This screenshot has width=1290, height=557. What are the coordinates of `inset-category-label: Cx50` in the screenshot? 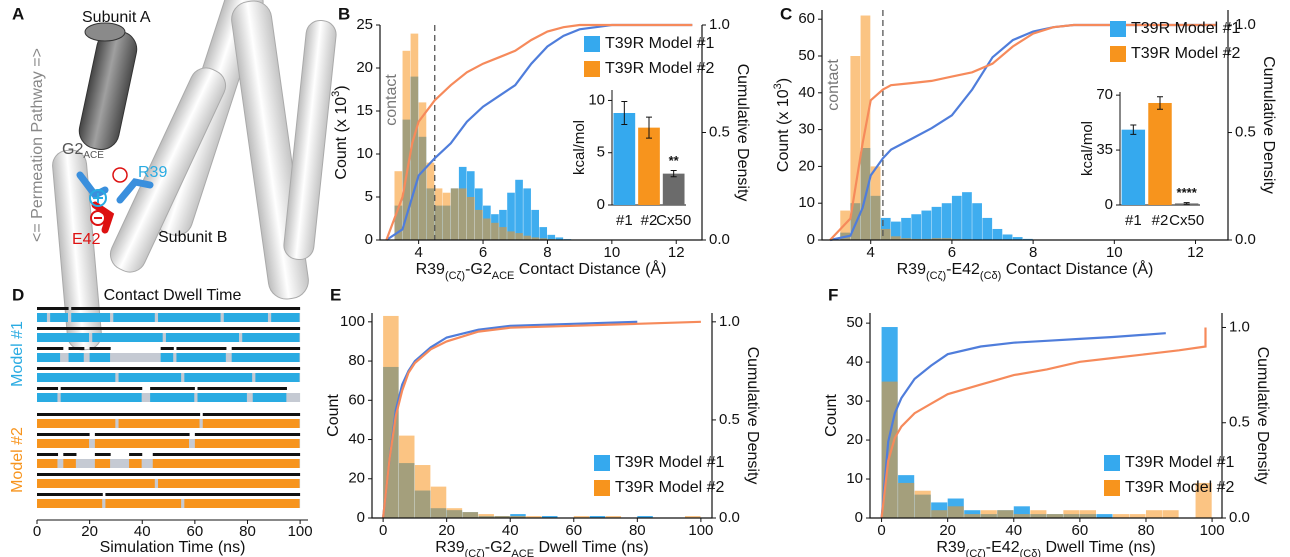 It's located at (1186, 220).